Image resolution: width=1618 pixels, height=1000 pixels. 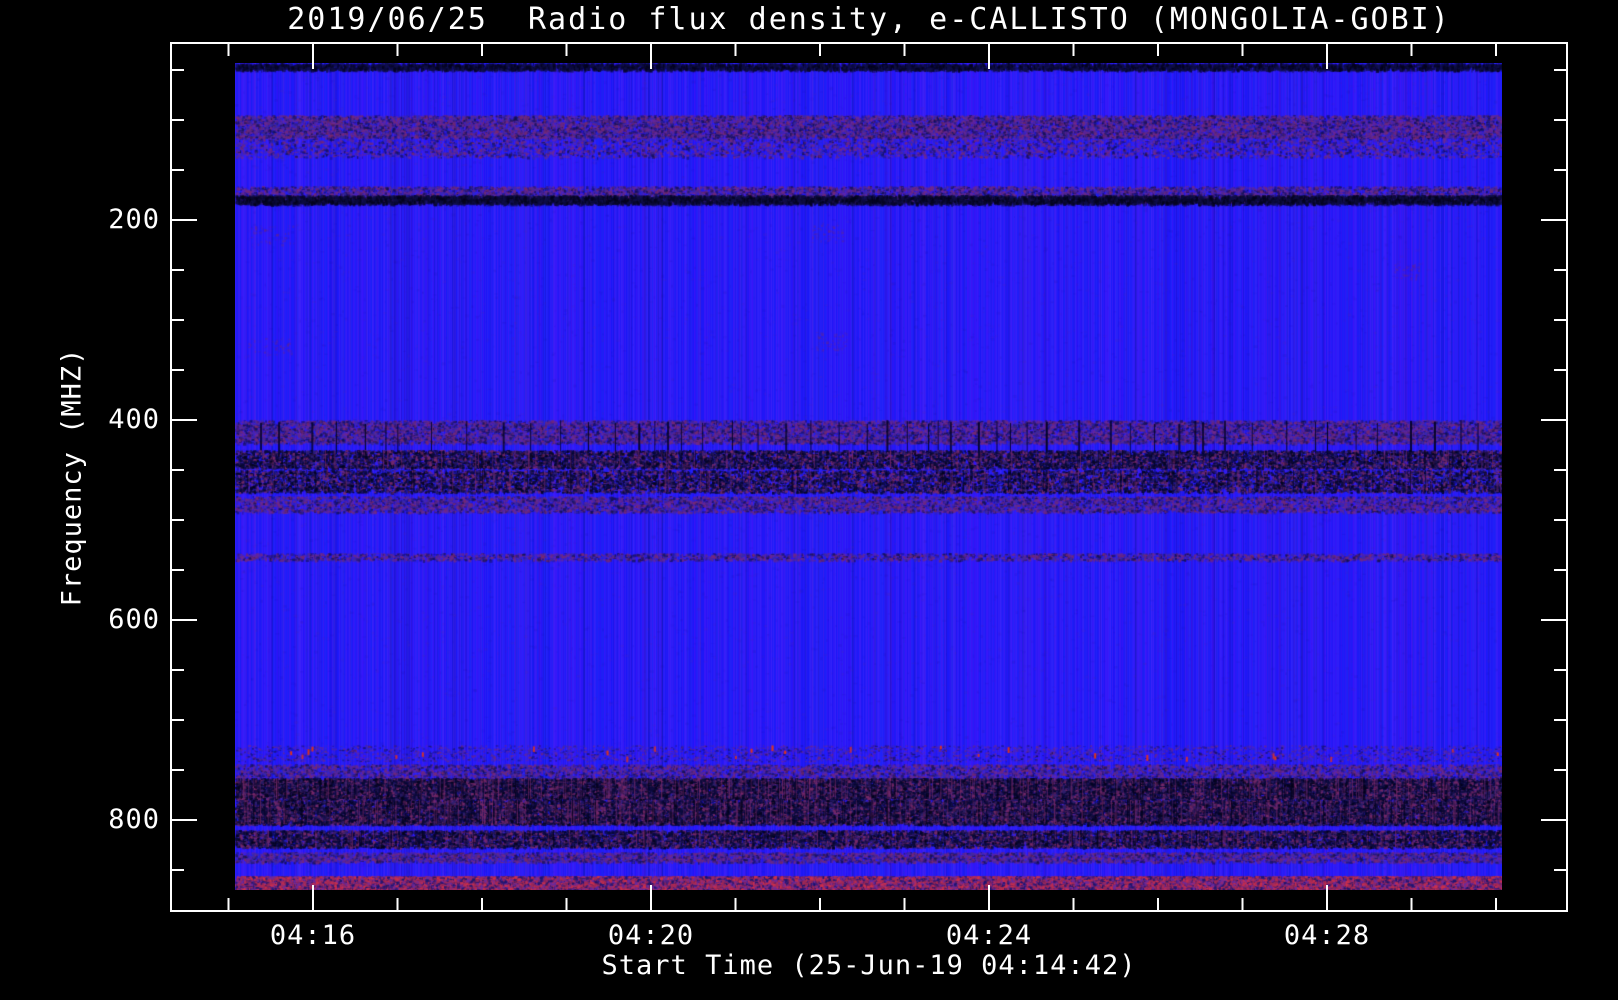 I want to click on y-axis-title: Frequency (MHZ), so click(x=72, y=477).